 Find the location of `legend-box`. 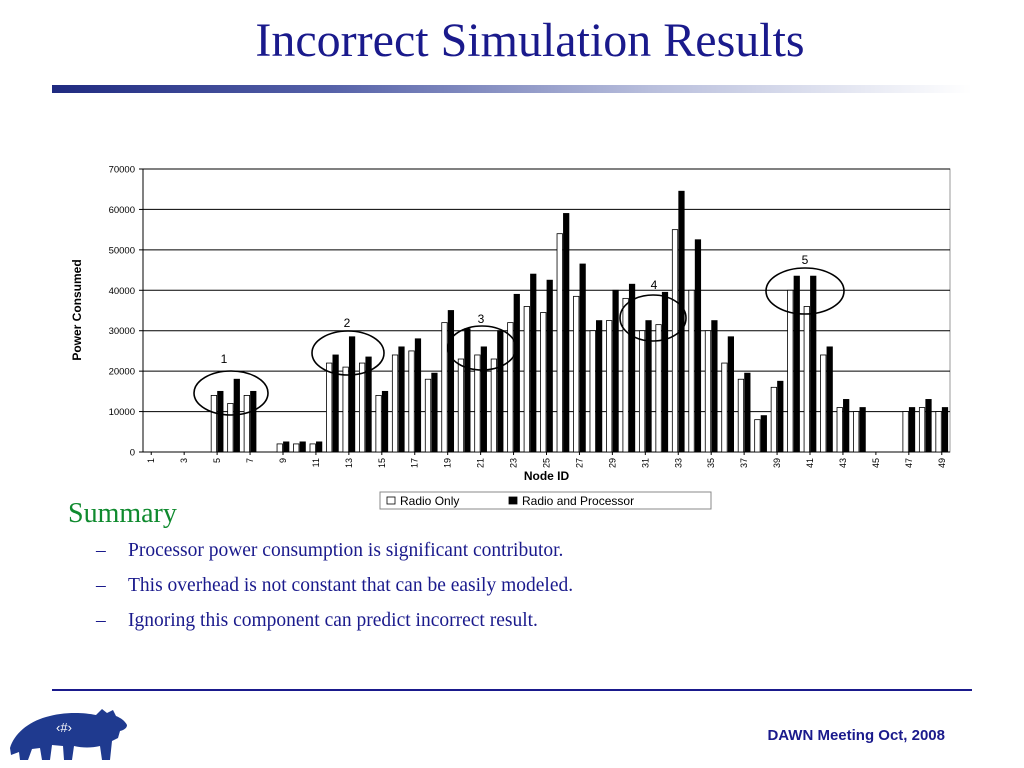

legend-box is located at coordinates (545, 500).